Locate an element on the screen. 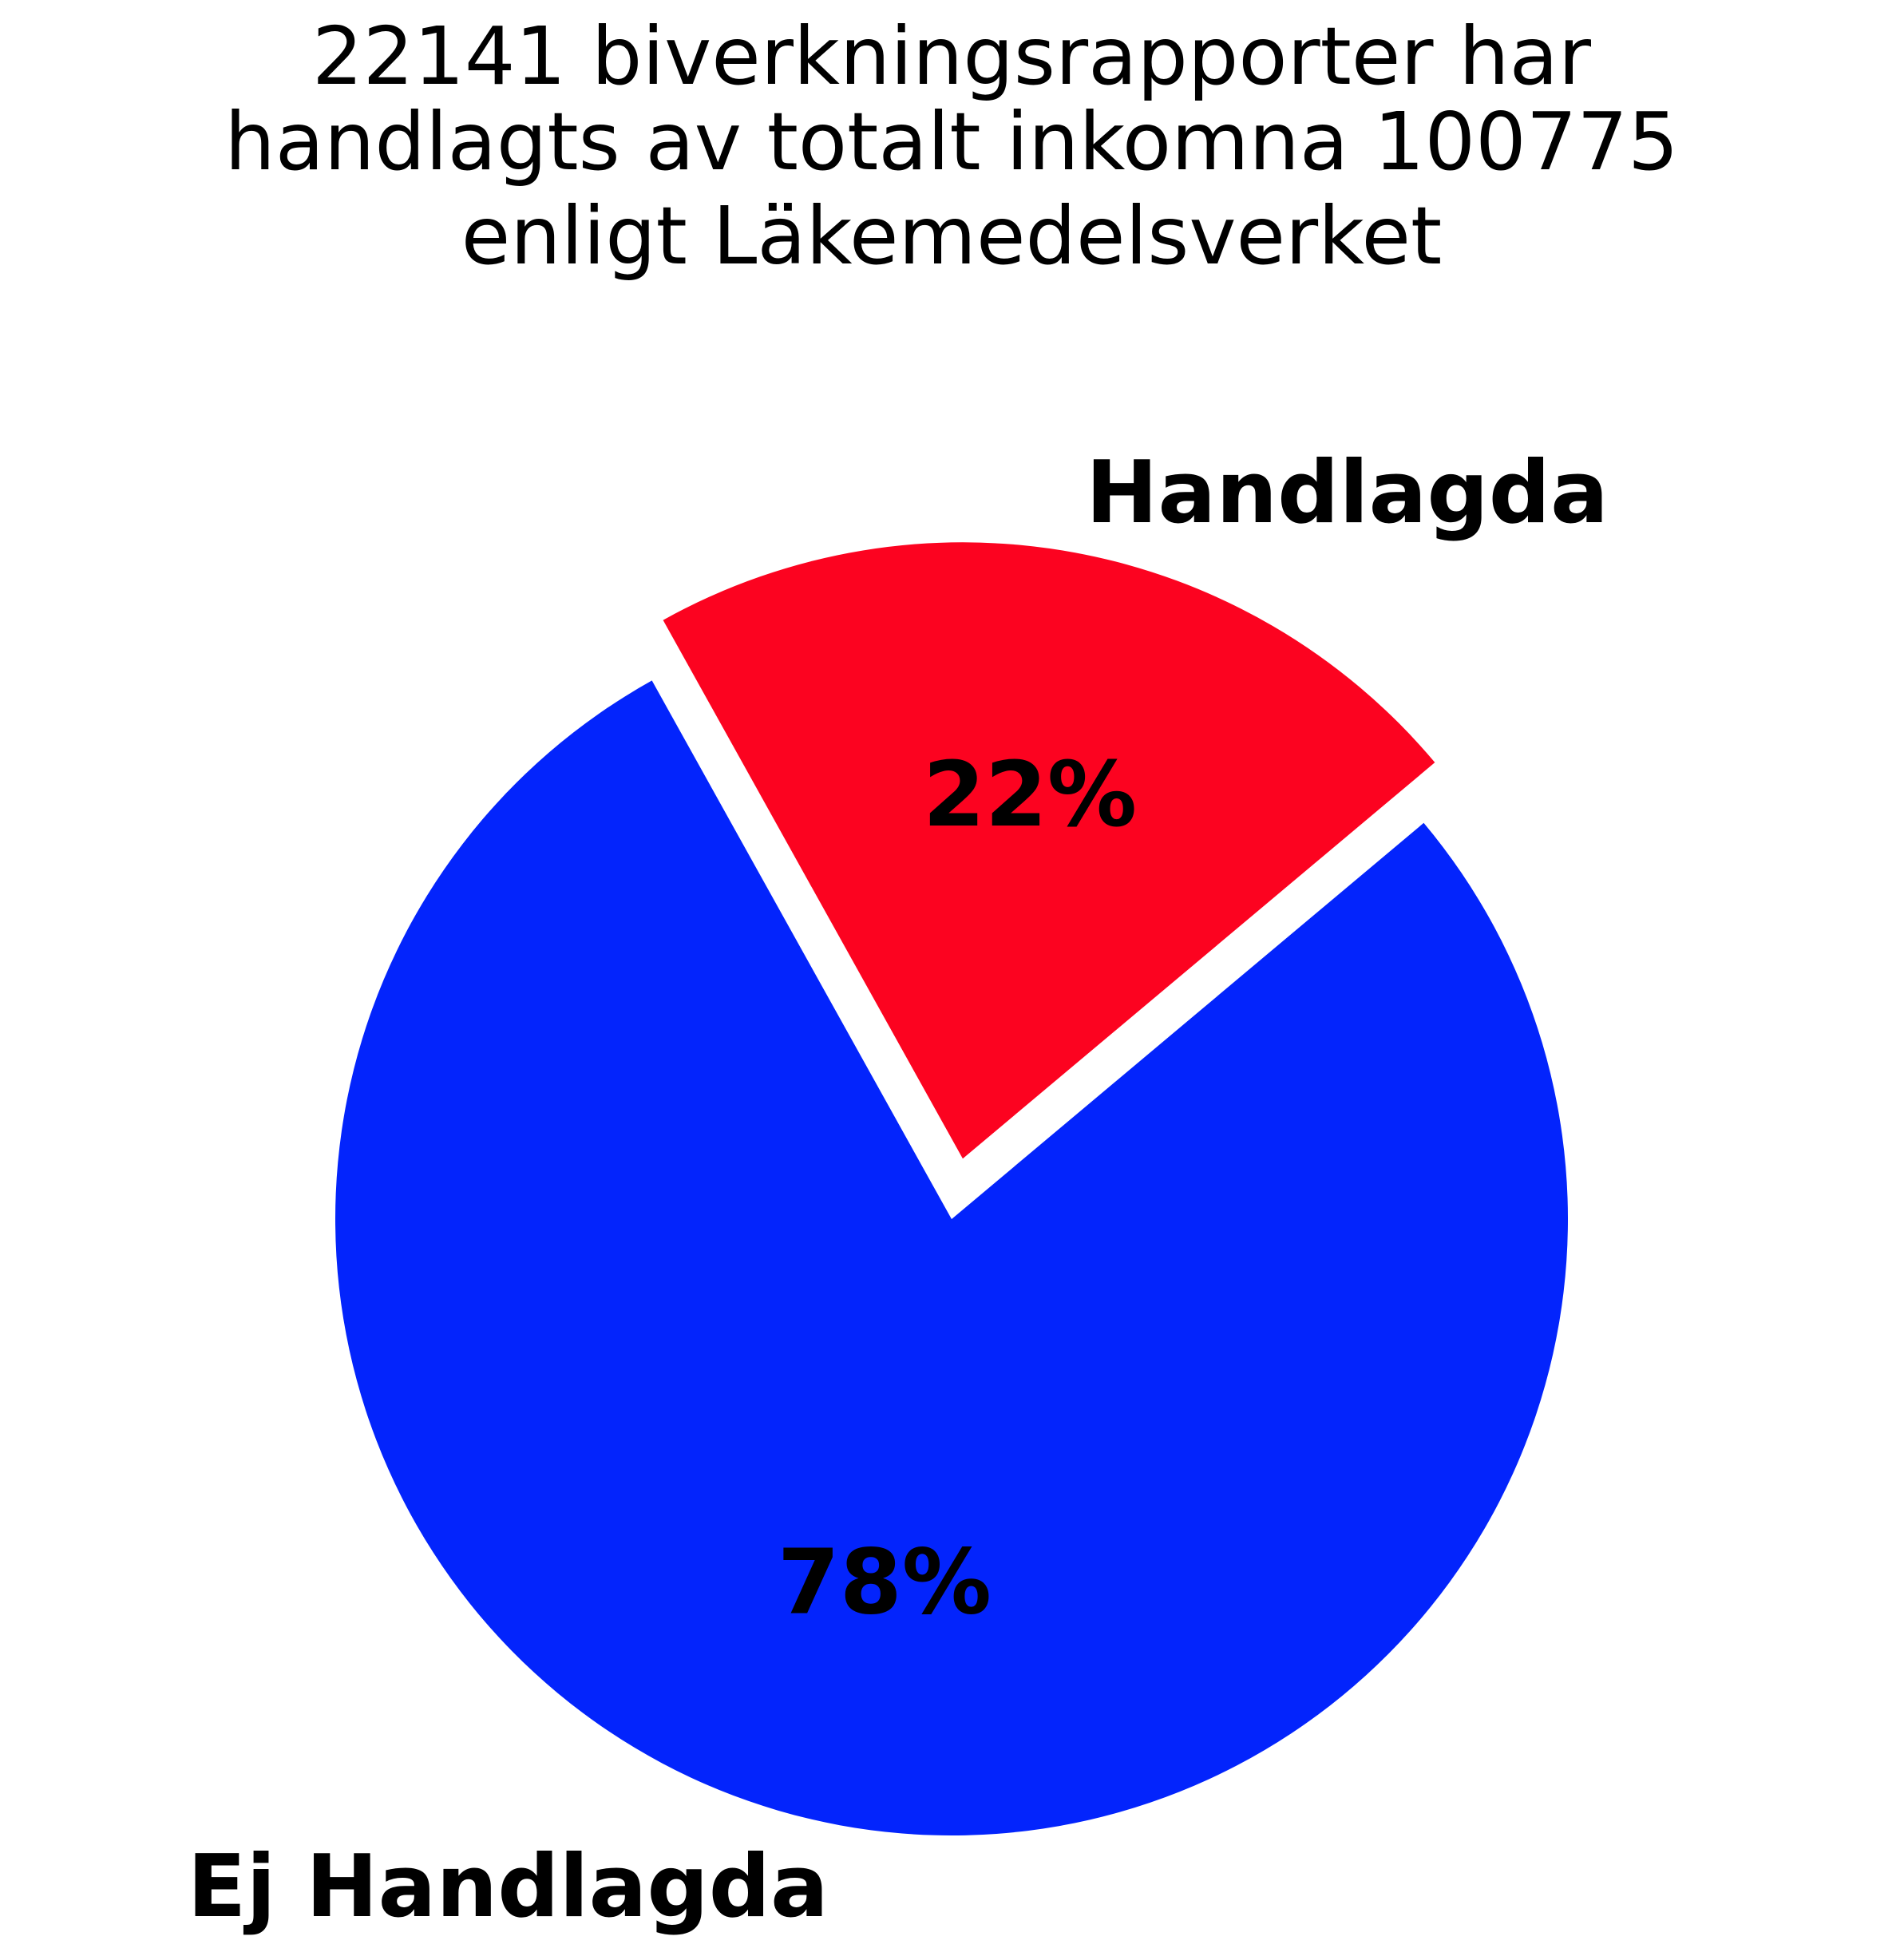 This screenshot has height=1960, width=1904. pie-category-label: Handlagda is located at coordinates (1347, 493).